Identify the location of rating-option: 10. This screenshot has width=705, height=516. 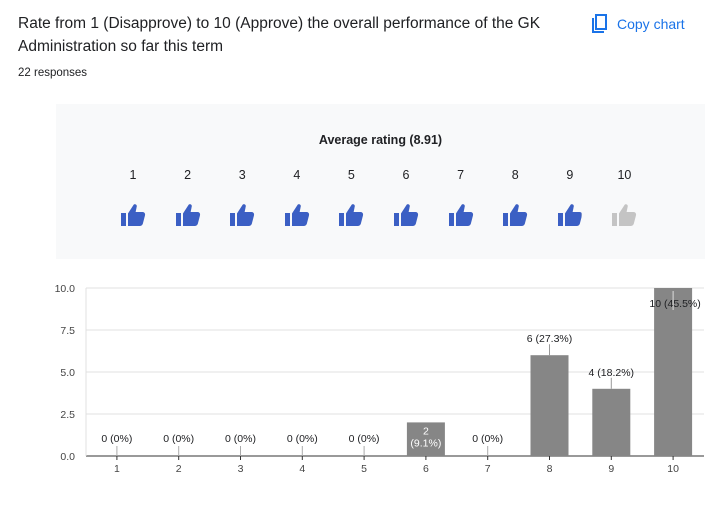
(624, 198).